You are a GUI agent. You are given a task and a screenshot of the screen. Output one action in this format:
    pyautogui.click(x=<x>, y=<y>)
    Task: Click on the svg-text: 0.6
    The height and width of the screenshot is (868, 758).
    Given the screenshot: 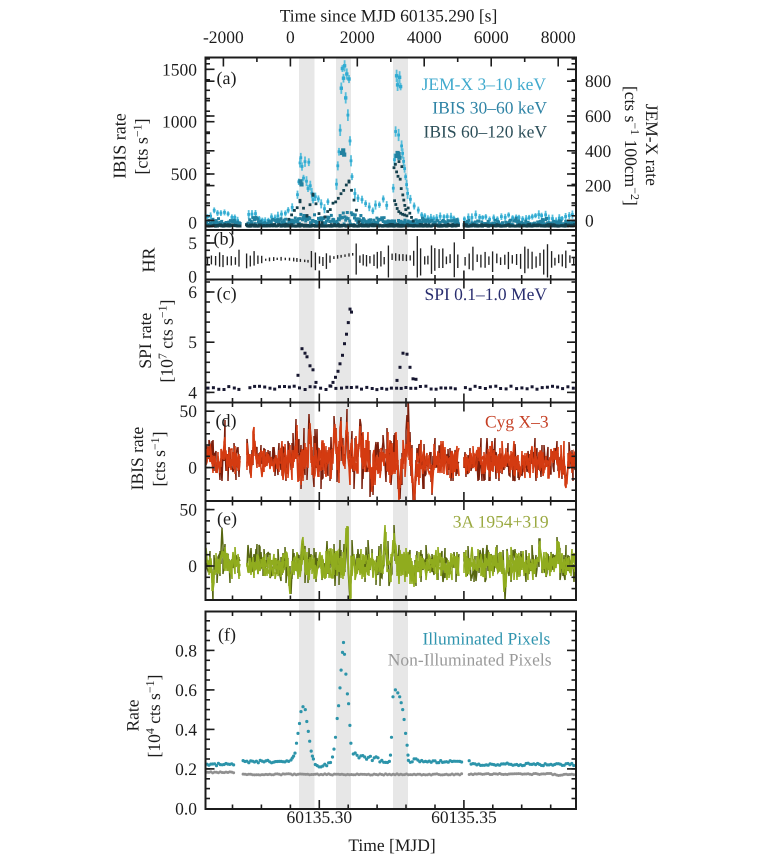 What is the action you would take?
    pyautogui.click(x=186, y=690)
    